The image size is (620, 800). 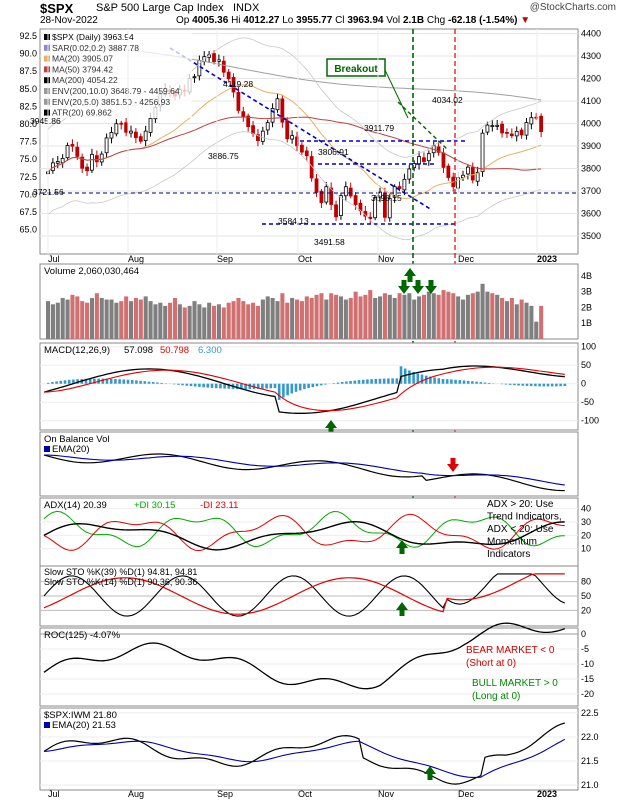 I want to click on green-up-arrow-icon, so click(x=410, y=275).